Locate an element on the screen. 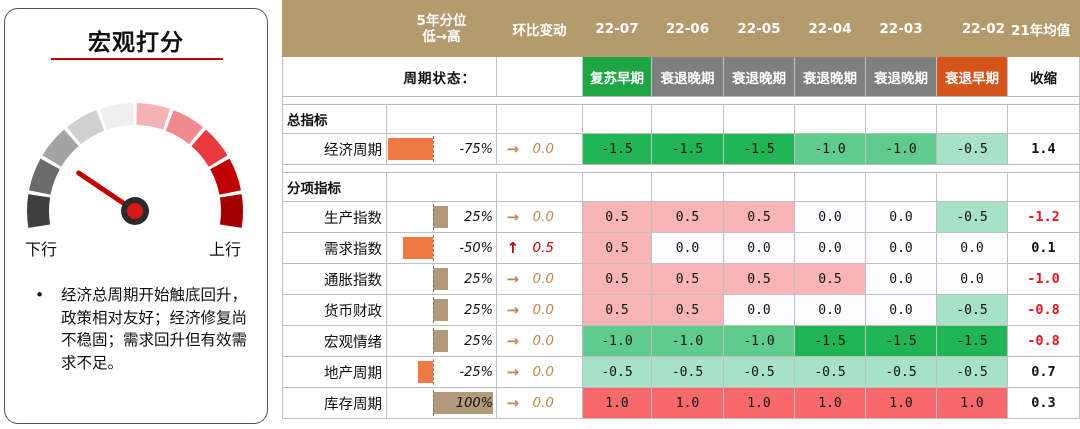 This screenshot has height=429, width=1080. percentile-value: -75% is located at coordinates (476, 149).